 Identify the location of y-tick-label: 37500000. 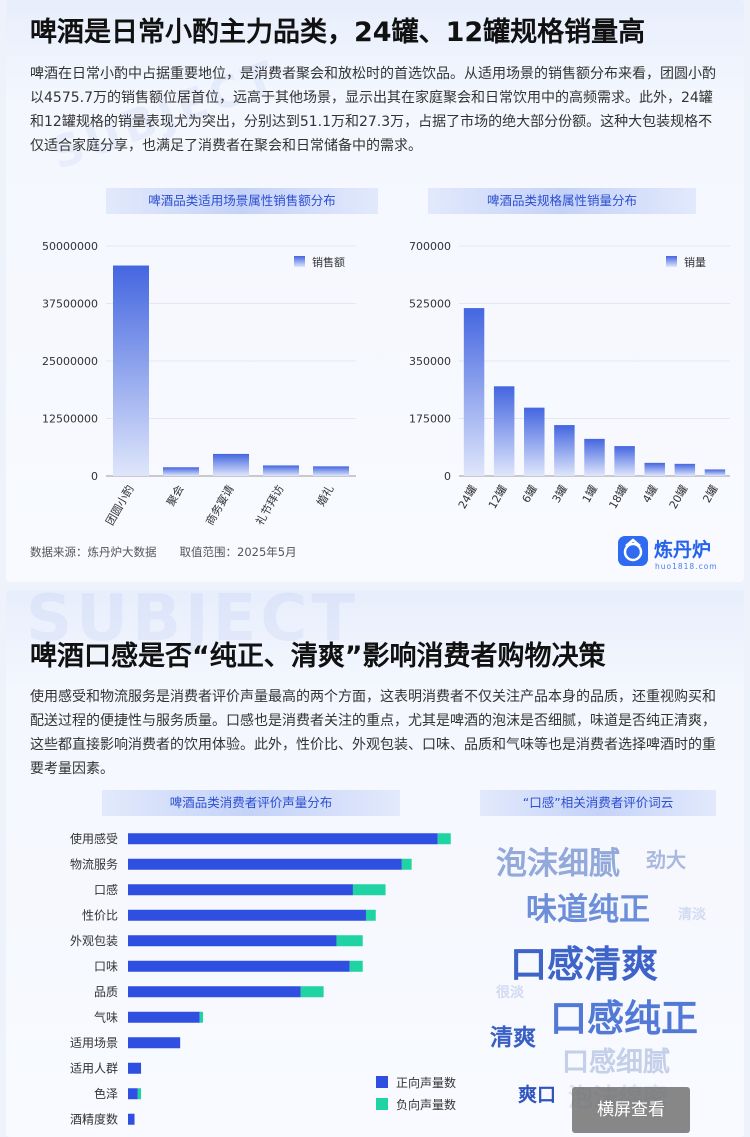
(70, 304).